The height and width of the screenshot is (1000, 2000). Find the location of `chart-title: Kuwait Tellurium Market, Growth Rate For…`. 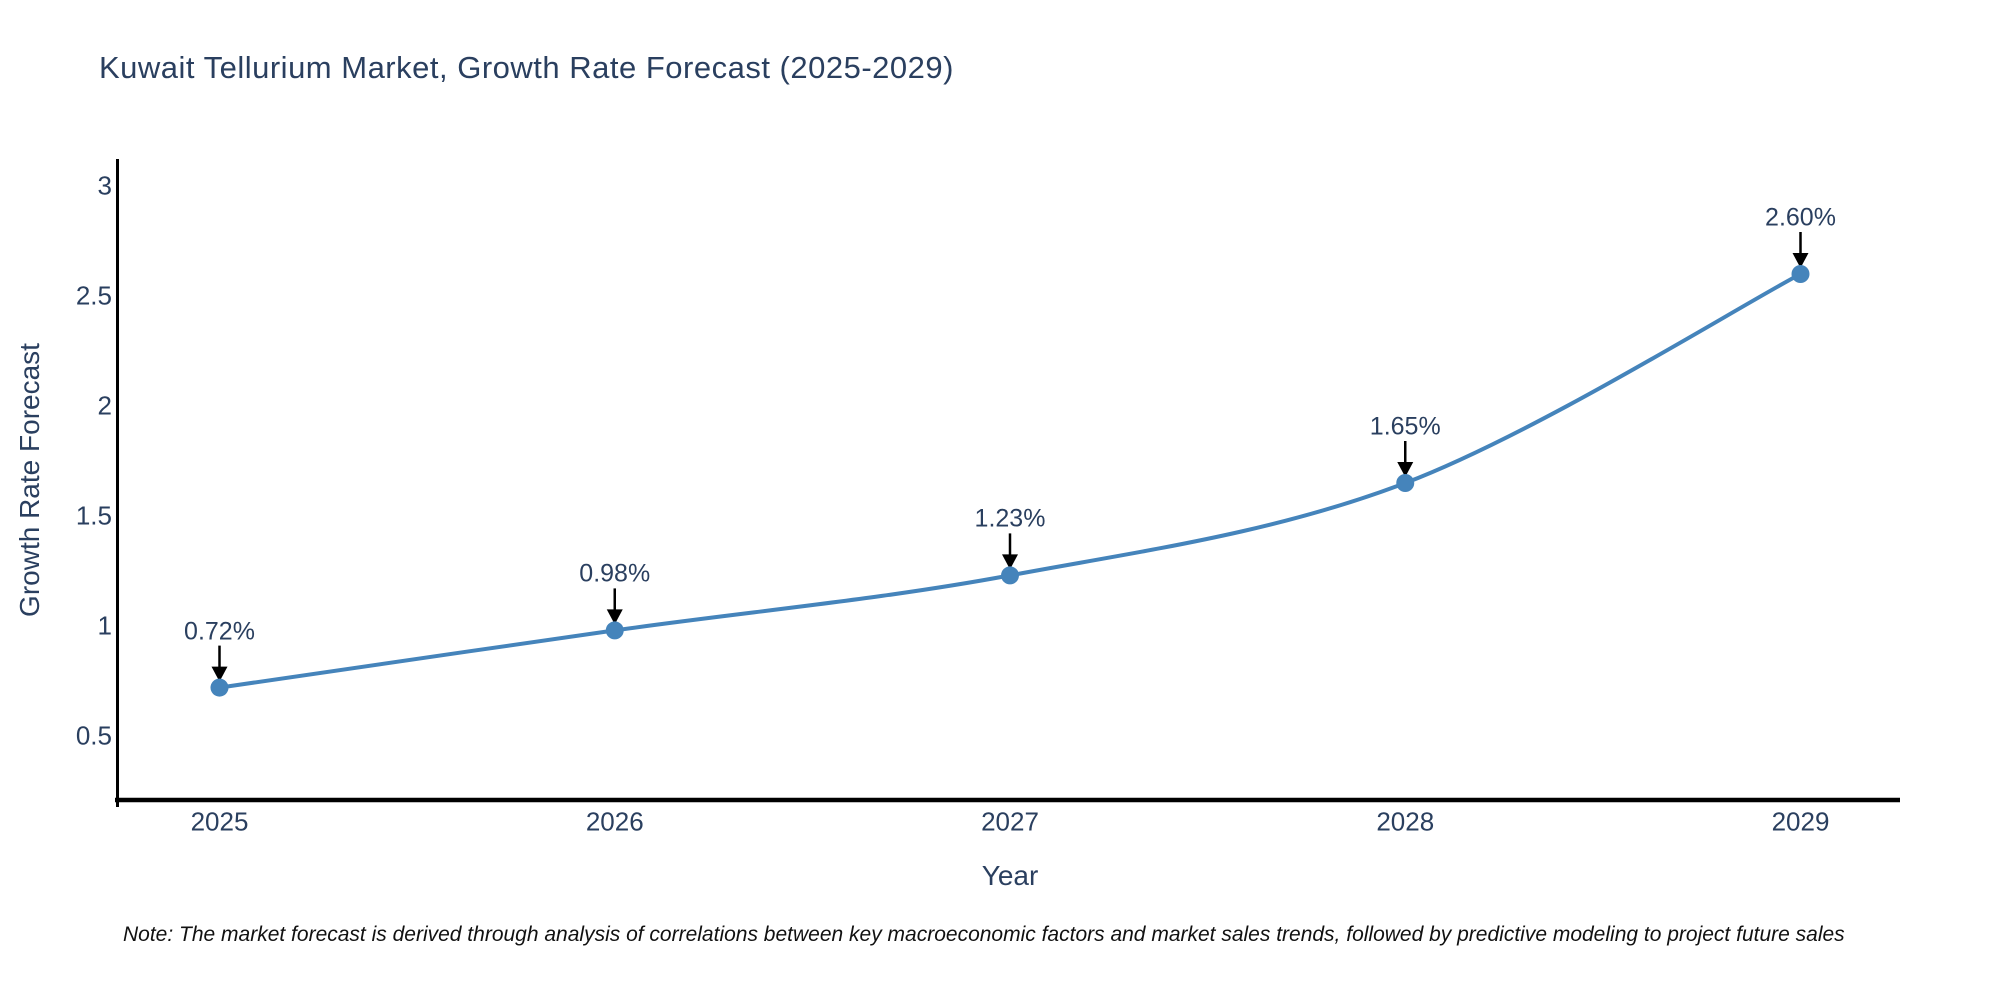

chart-title: Kuwait Tellurium Market, Growth Rate For… is located at coordinates (526, 67).